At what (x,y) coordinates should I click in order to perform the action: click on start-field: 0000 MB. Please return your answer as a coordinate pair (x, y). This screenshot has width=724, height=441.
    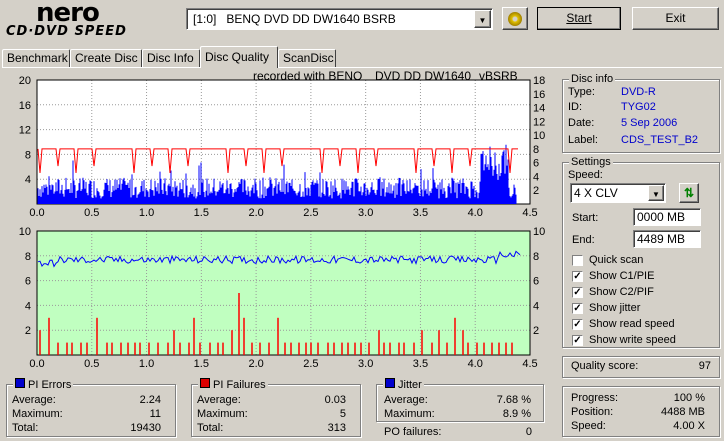
    Looking at the image, I should click on (667, 217).